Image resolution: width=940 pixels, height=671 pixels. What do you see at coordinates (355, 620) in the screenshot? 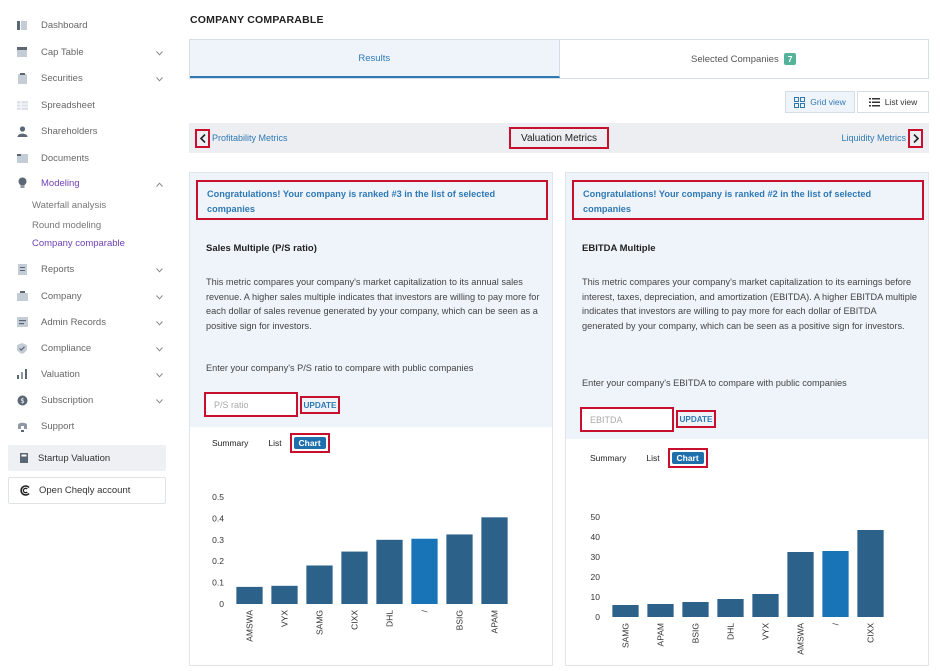
I see `x-tick-label: CIXX` at bounding box center [355, 620].